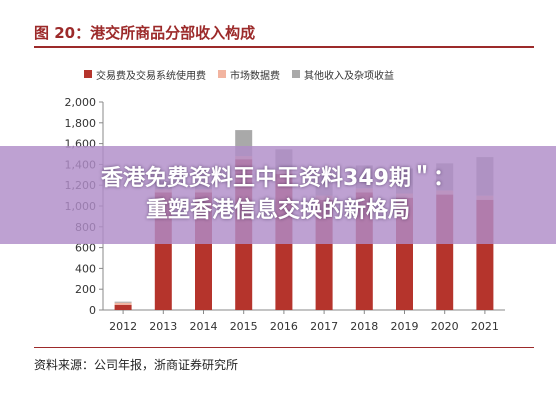 This screenshot has width=556, height=400. Describe the element at coordinates (163, 326) in the screenshot. I see `x-tick-label: 2013` at that location.